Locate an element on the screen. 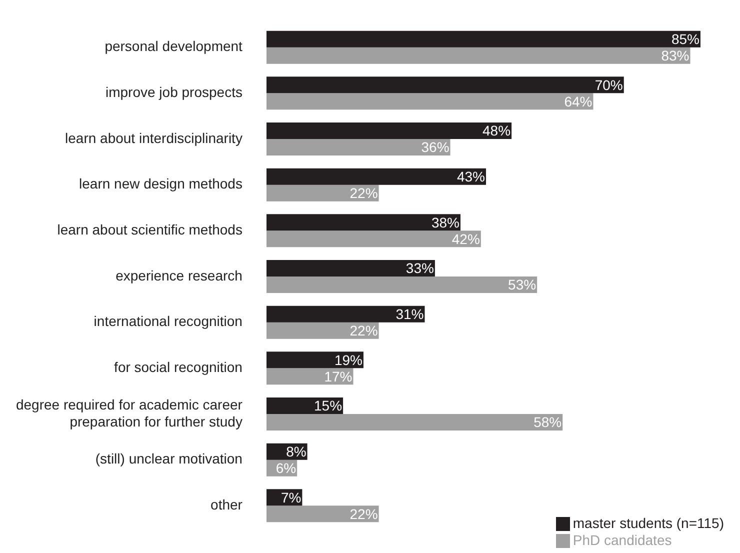 The image size is (740, 553). data-label: 48% is located at coordinates (496, 130).